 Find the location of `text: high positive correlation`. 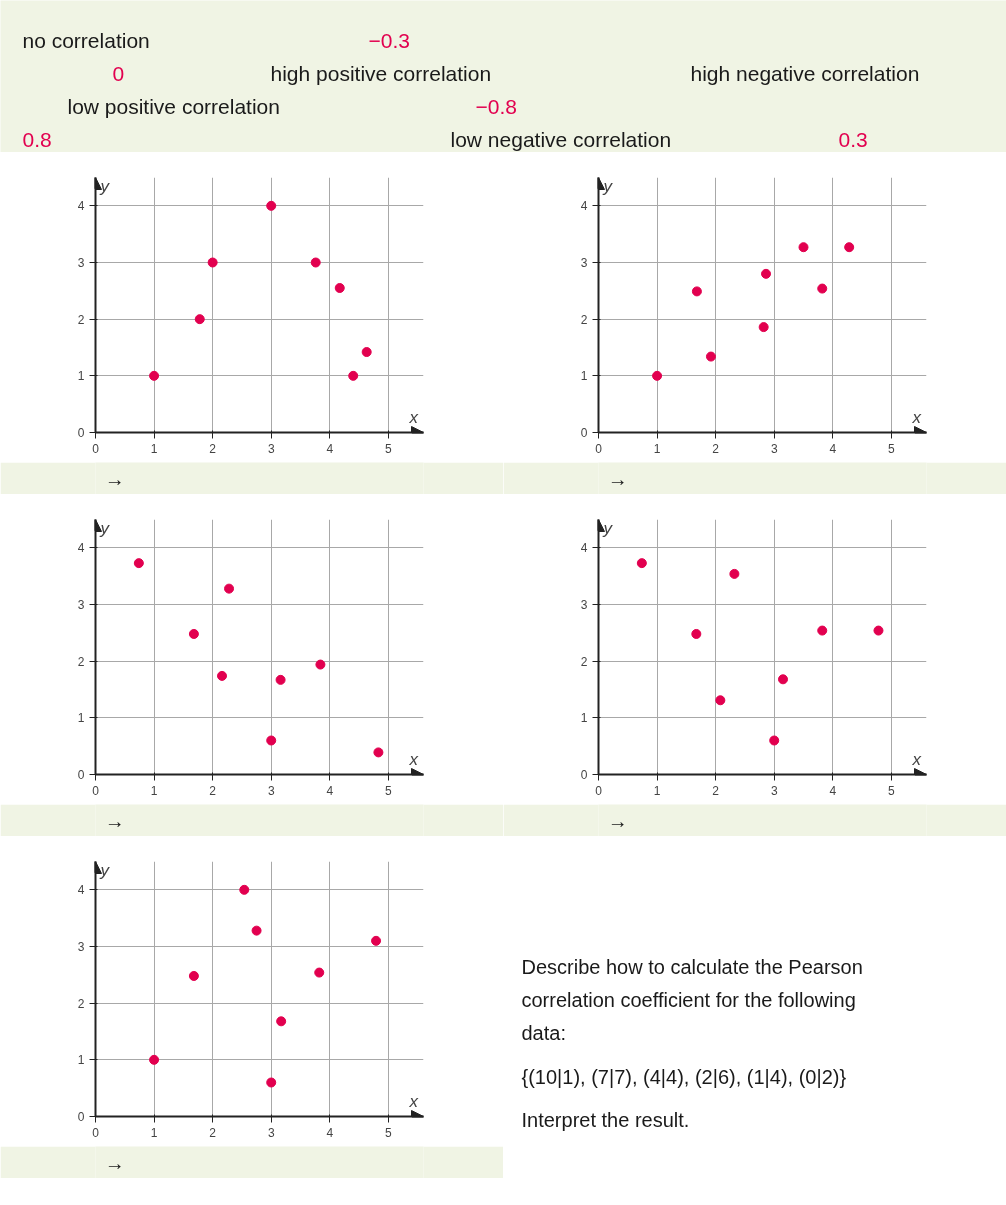

text: high positive correlation is located at coordinates (381, 73).